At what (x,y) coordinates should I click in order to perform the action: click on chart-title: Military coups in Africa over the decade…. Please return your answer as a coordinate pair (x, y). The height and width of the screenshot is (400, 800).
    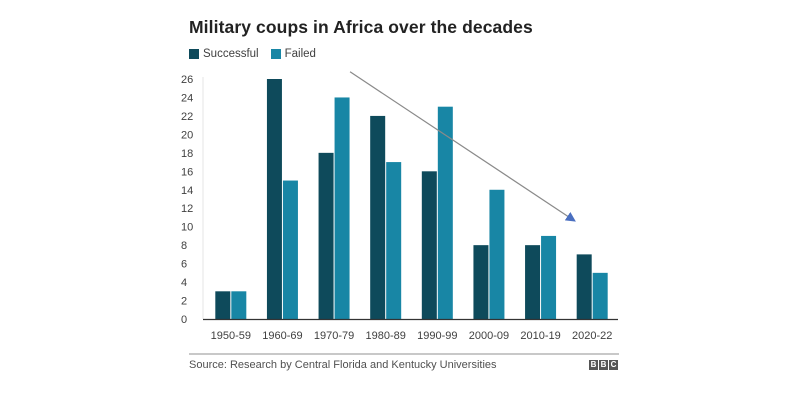
    Looking at the image, I should click on (361, 27).